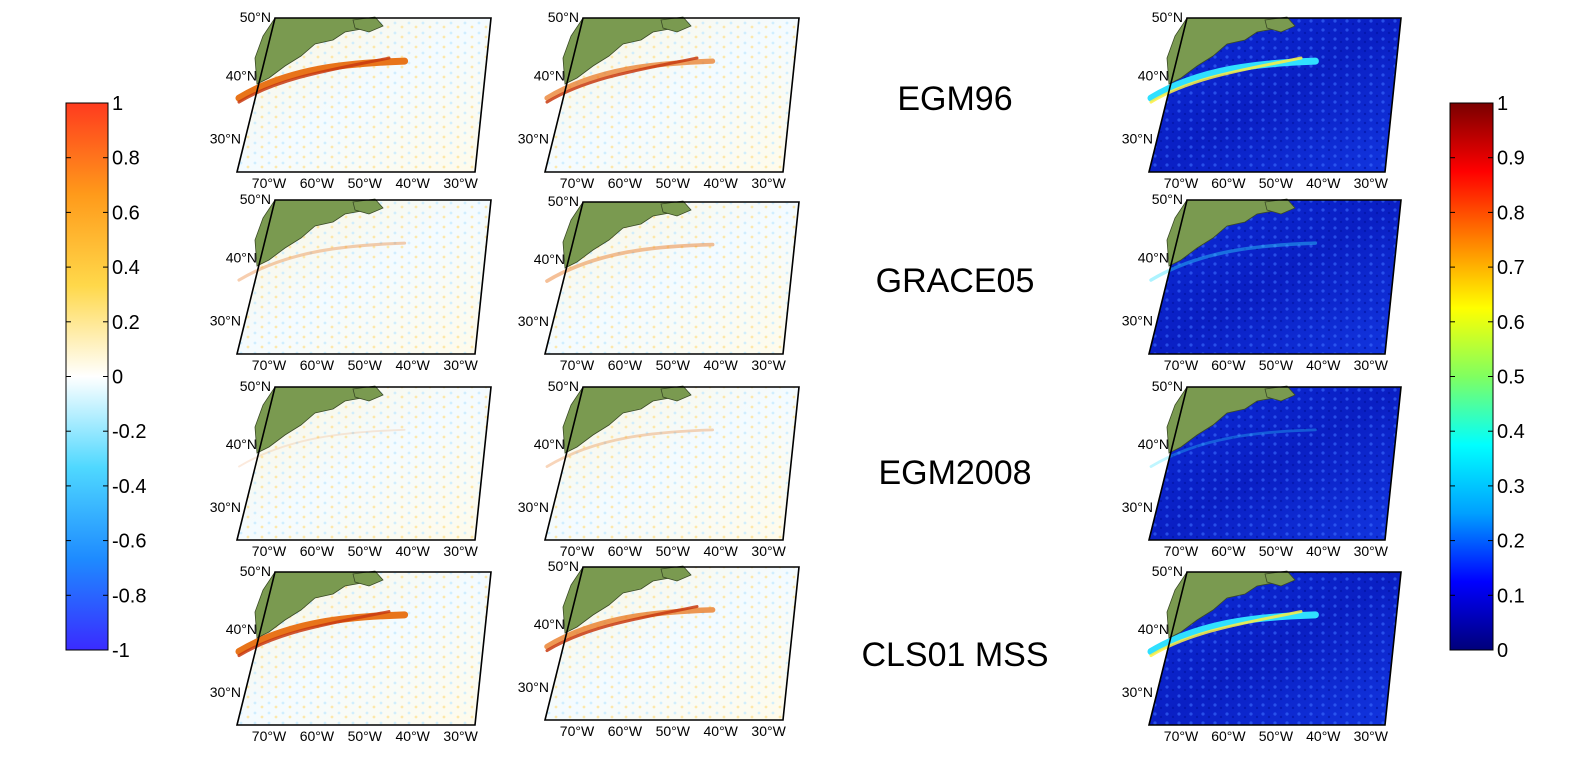 The width and height of the screenshot is (1575, 762). I want to click on map-diff-b-cls01-mss: 50°N 40°N 30°N 70°W 60°W 50°W 40°W 30°W, so click(659, 648).